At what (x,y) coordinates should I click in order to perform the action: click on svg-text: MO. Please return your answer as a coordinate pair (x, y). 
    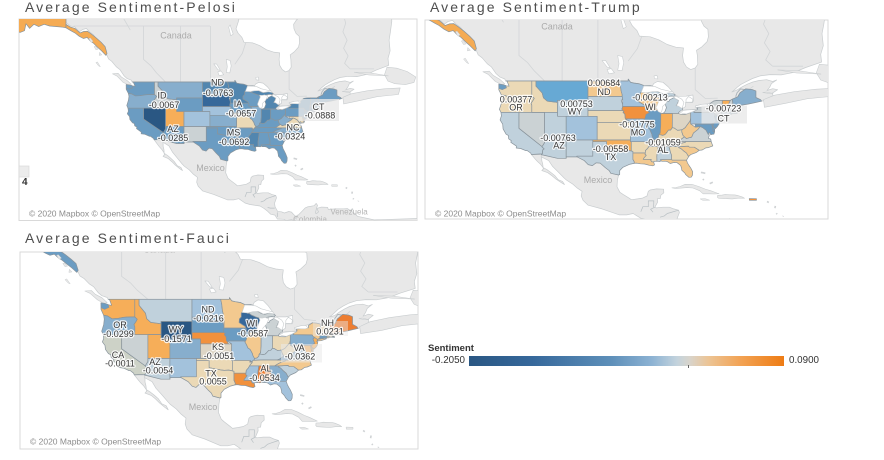
    Looking at the image, I should click on (638, 133).